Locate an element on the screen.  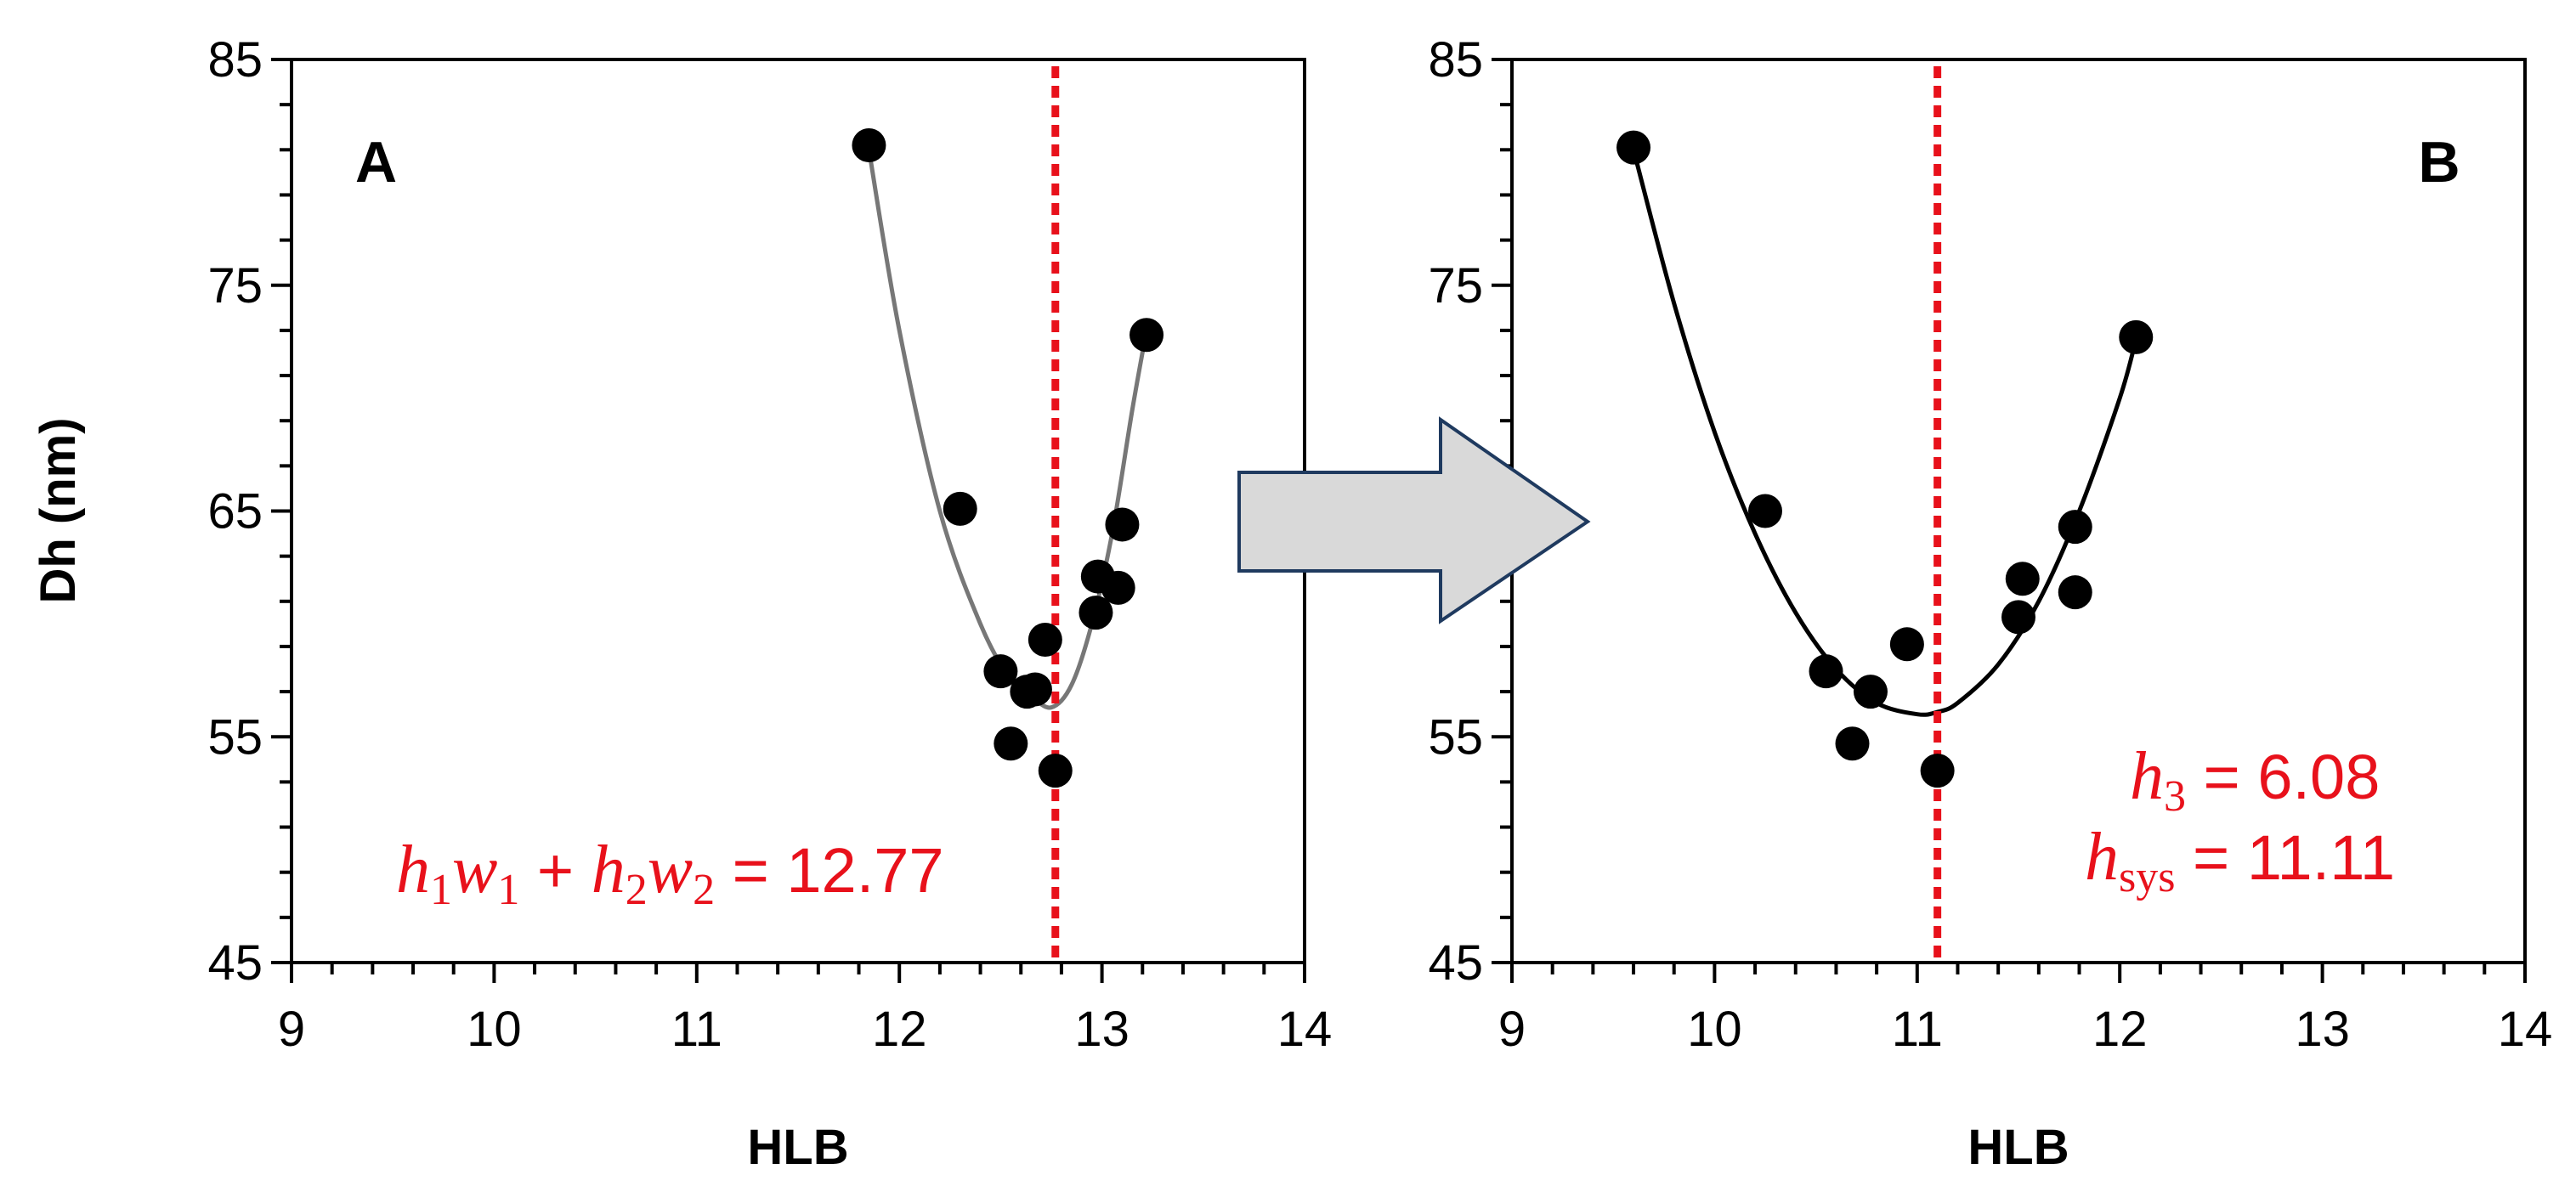
x-axis-title-b: HLB is located at coordinates (2018, 1147).